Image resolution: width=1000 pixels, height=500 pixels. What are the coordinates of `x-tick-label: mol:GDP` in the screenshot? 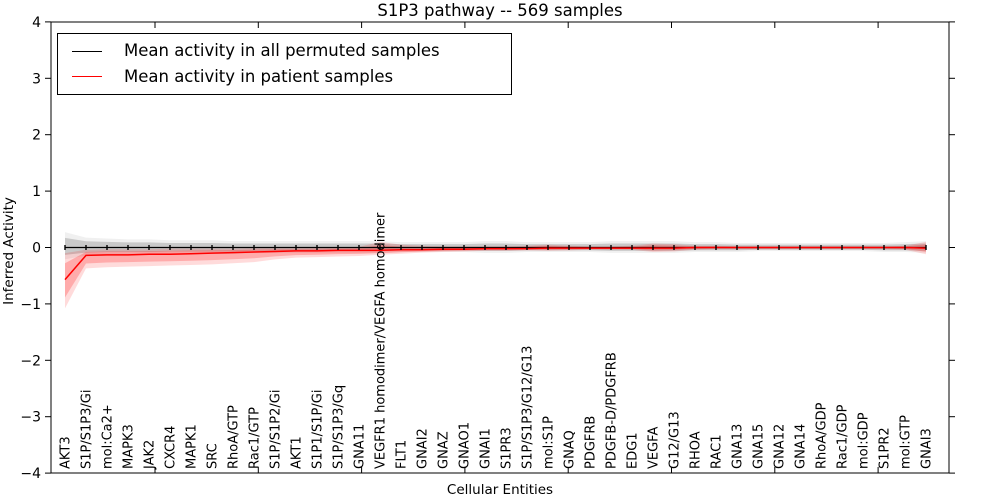 It's located at (864, 440).